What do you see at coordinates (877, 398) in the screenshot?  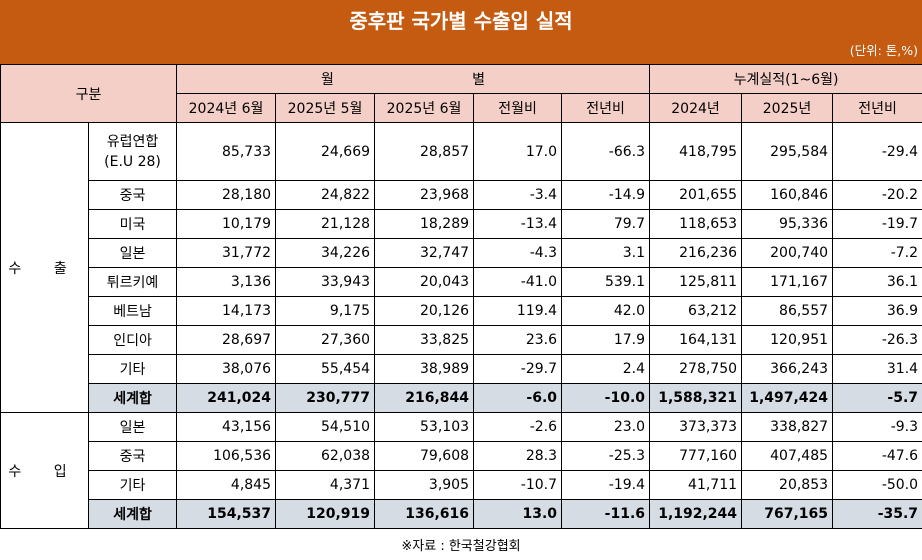 I see `value-cell: -5.7` at bounding box center [877, 398].